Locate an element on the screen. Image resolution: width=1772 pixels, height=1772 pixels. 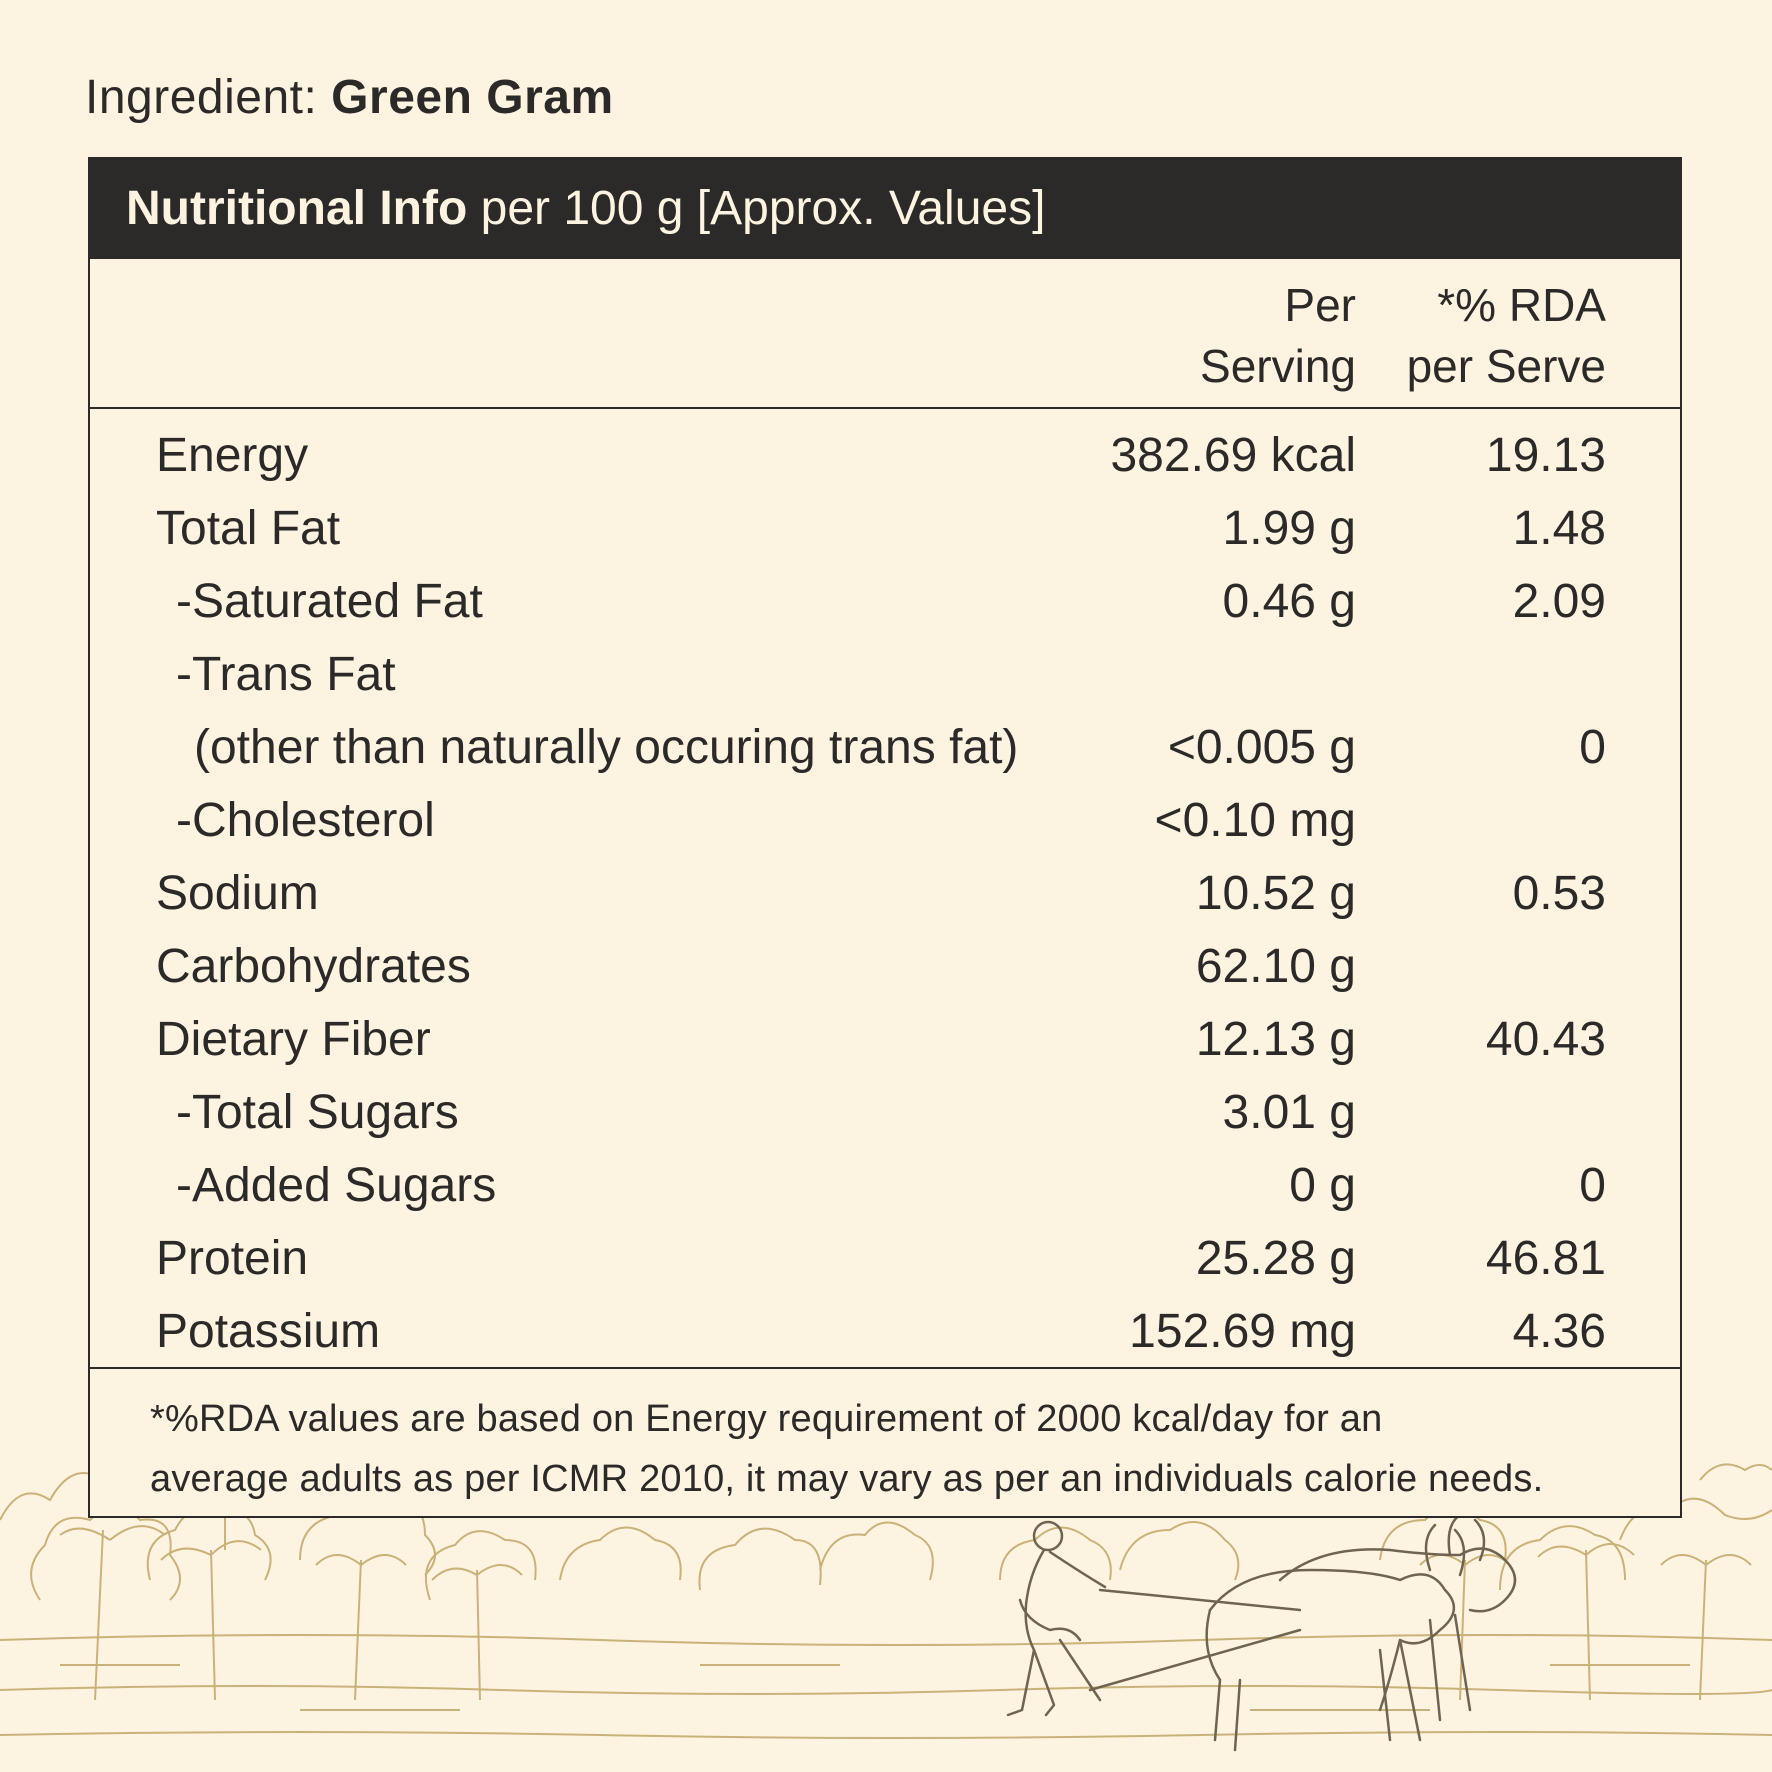
nutrient-row-sodium: Sodium 10.52 g 0.53 is located at coordinates (885, 893).